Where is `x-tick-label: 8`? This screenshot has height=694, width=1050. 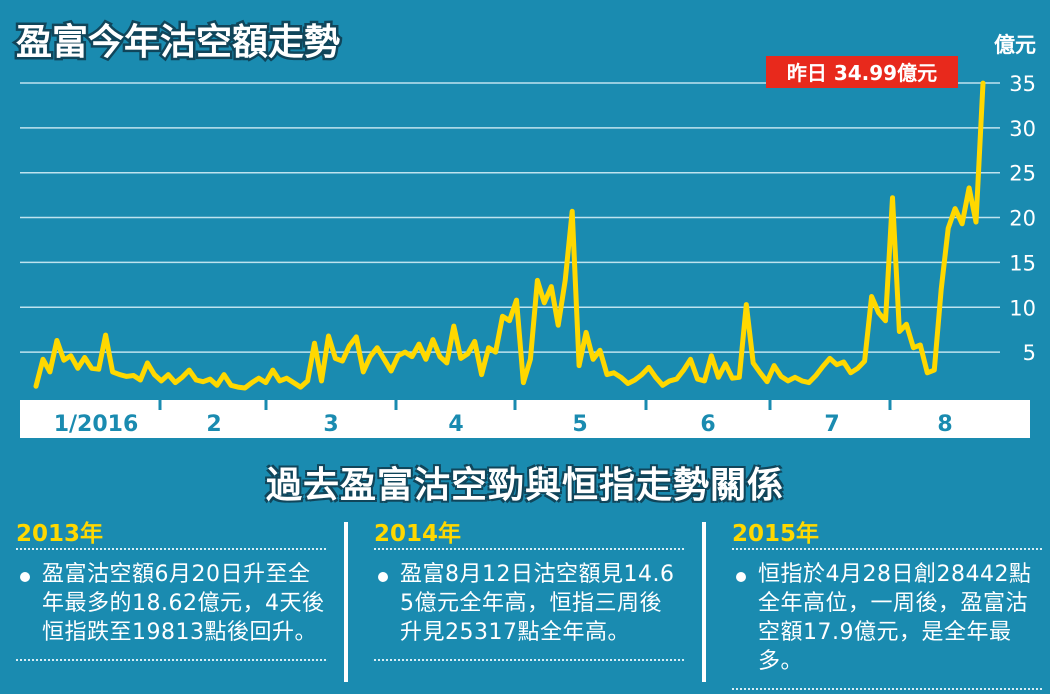 x-tick-label: 8 is located at coordinates (944, 424).